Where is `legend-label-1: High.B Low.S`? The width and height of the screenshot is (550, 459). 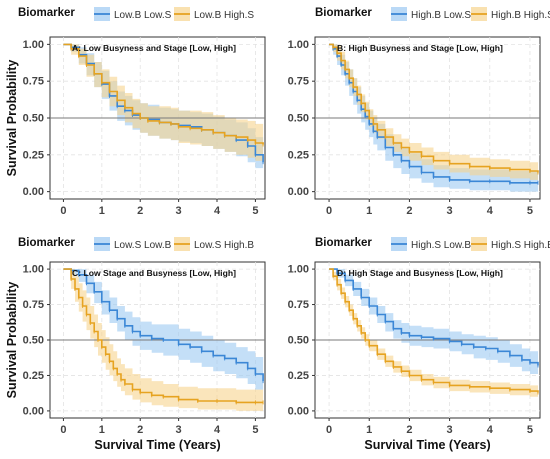
legend-label-1: High.B Low.S is located at coordinates (441, 15).